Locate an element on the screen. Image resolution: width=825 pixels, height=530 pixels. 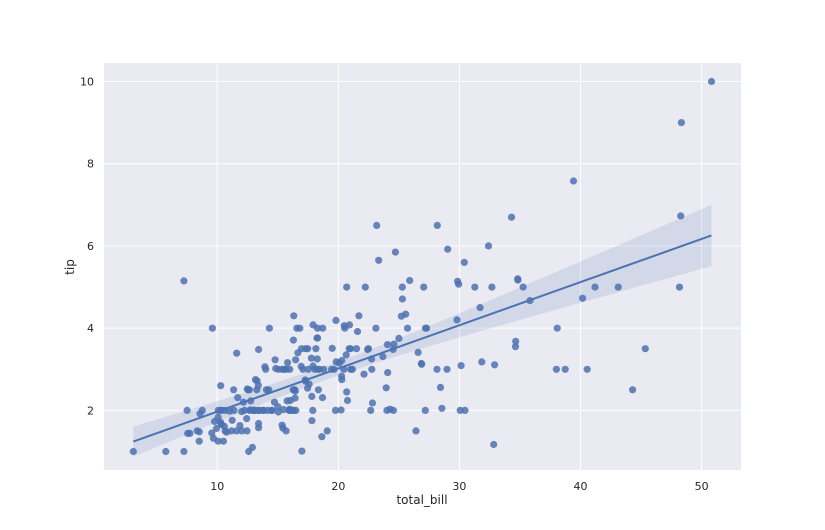
x-tick-label: 40 is located at coordinates (581, 486).